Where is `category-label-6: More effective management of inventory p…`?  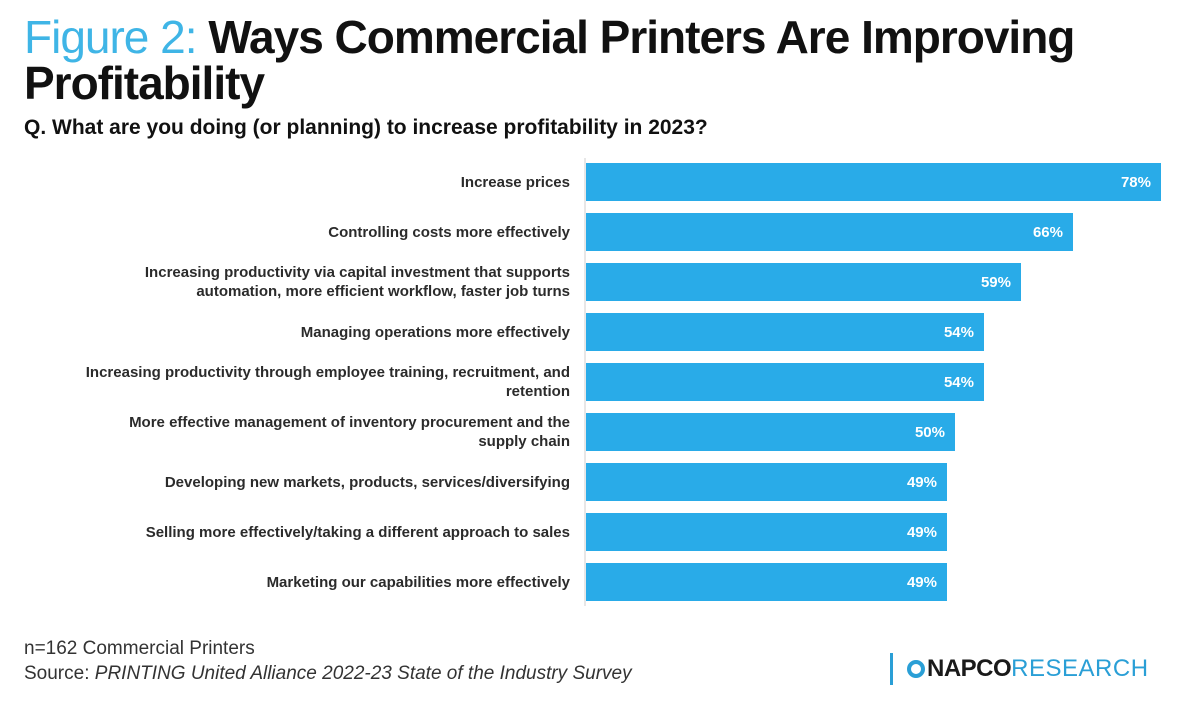 category-label-6: More effective management of inventory p… is located at coordinates (349, 432).